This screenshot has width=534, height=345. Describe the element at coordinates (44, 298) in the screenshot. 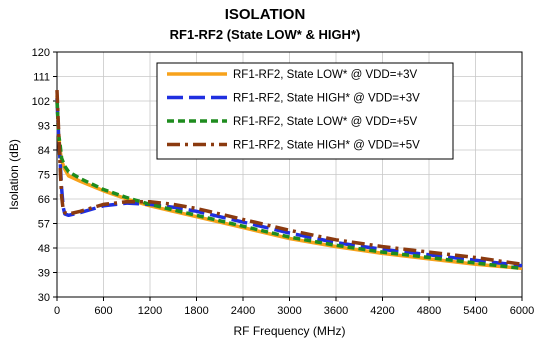

I see `y-tick-label: 30` at that location.